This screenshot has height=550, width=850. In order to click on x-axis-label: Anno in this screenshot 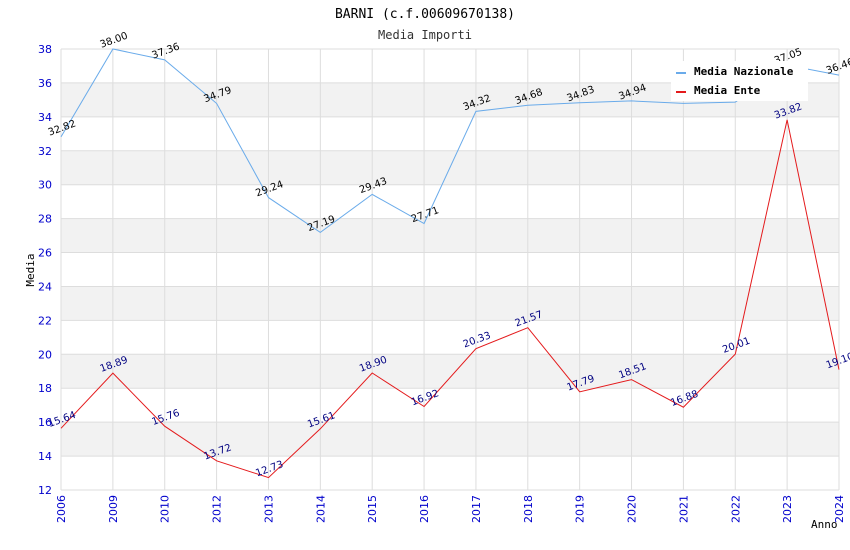, I will do `click(824, 524)`.